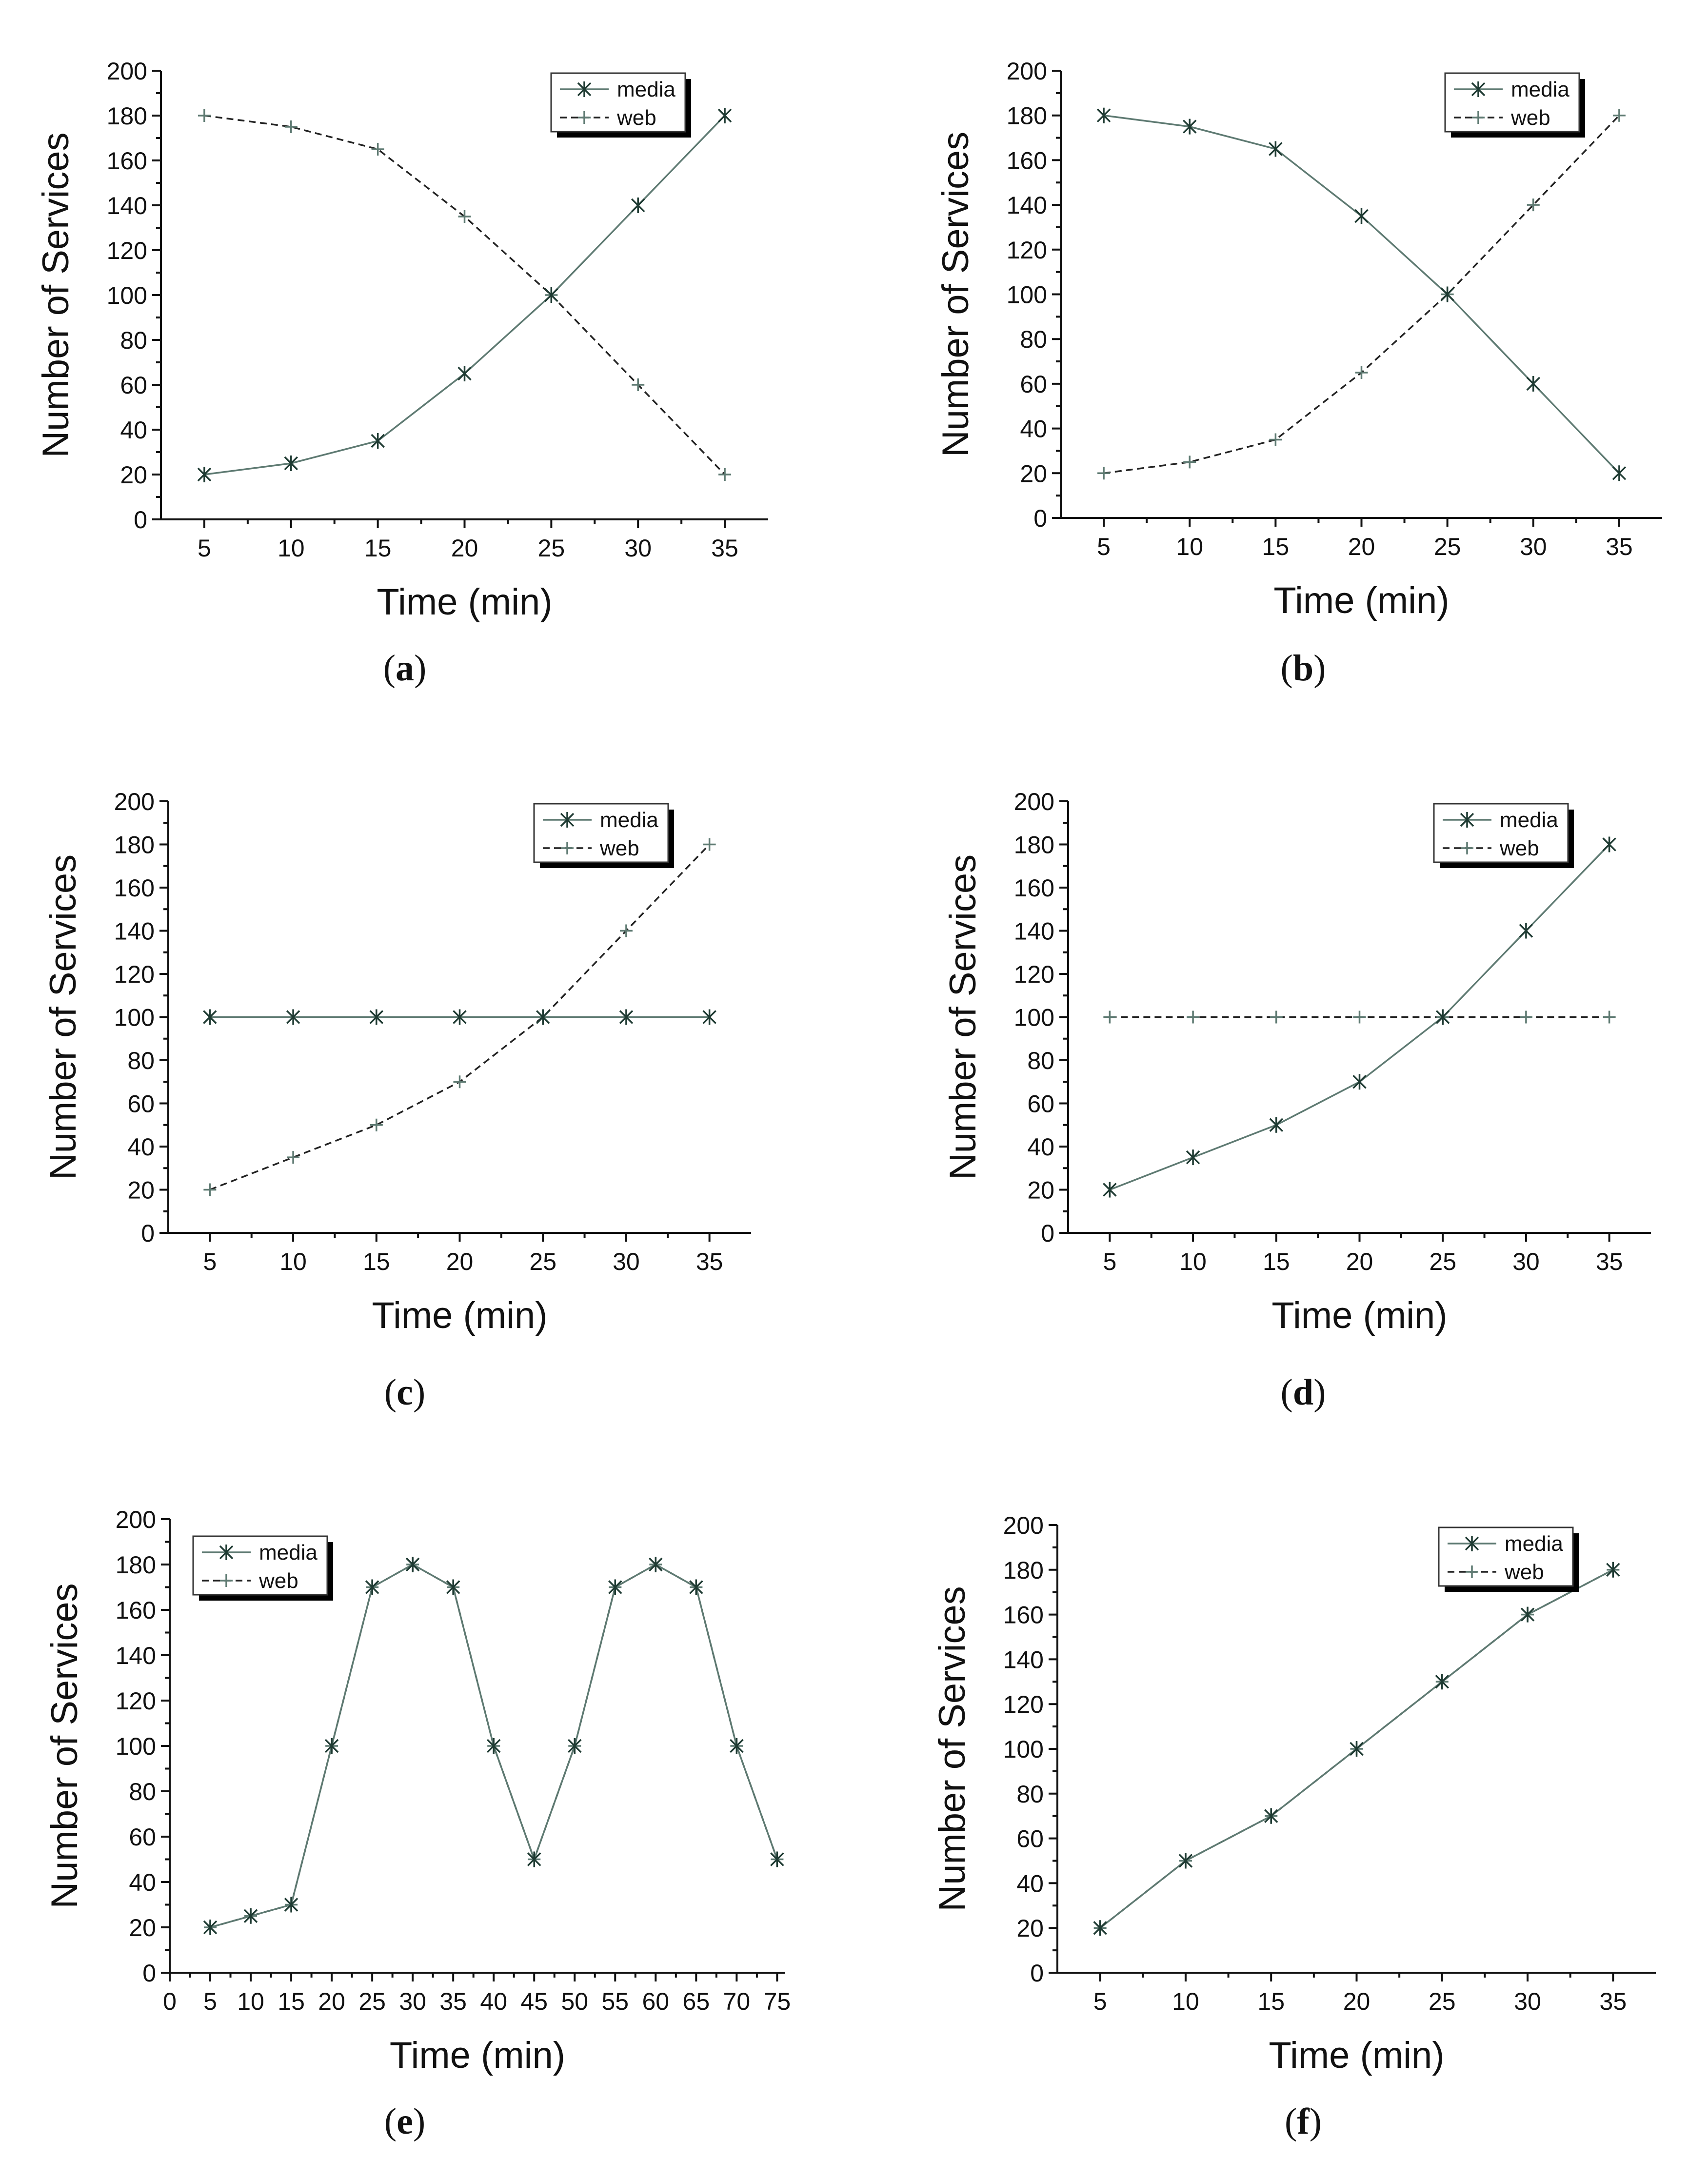  I want to click on x-tick-label: 45, so click(534, 2001).